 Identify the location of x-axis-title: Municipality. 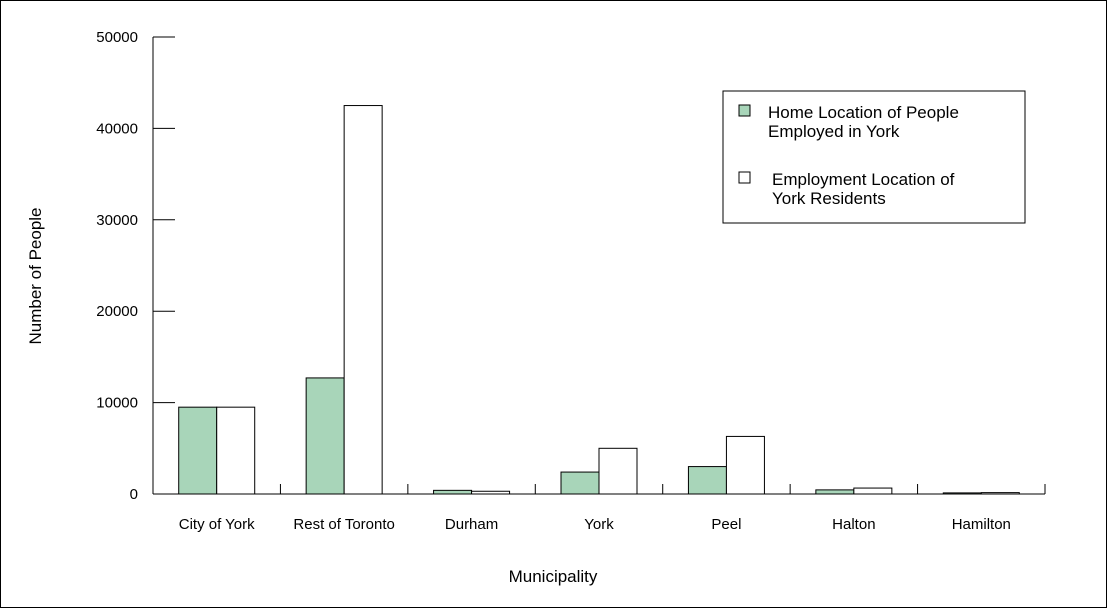
(553, 576).